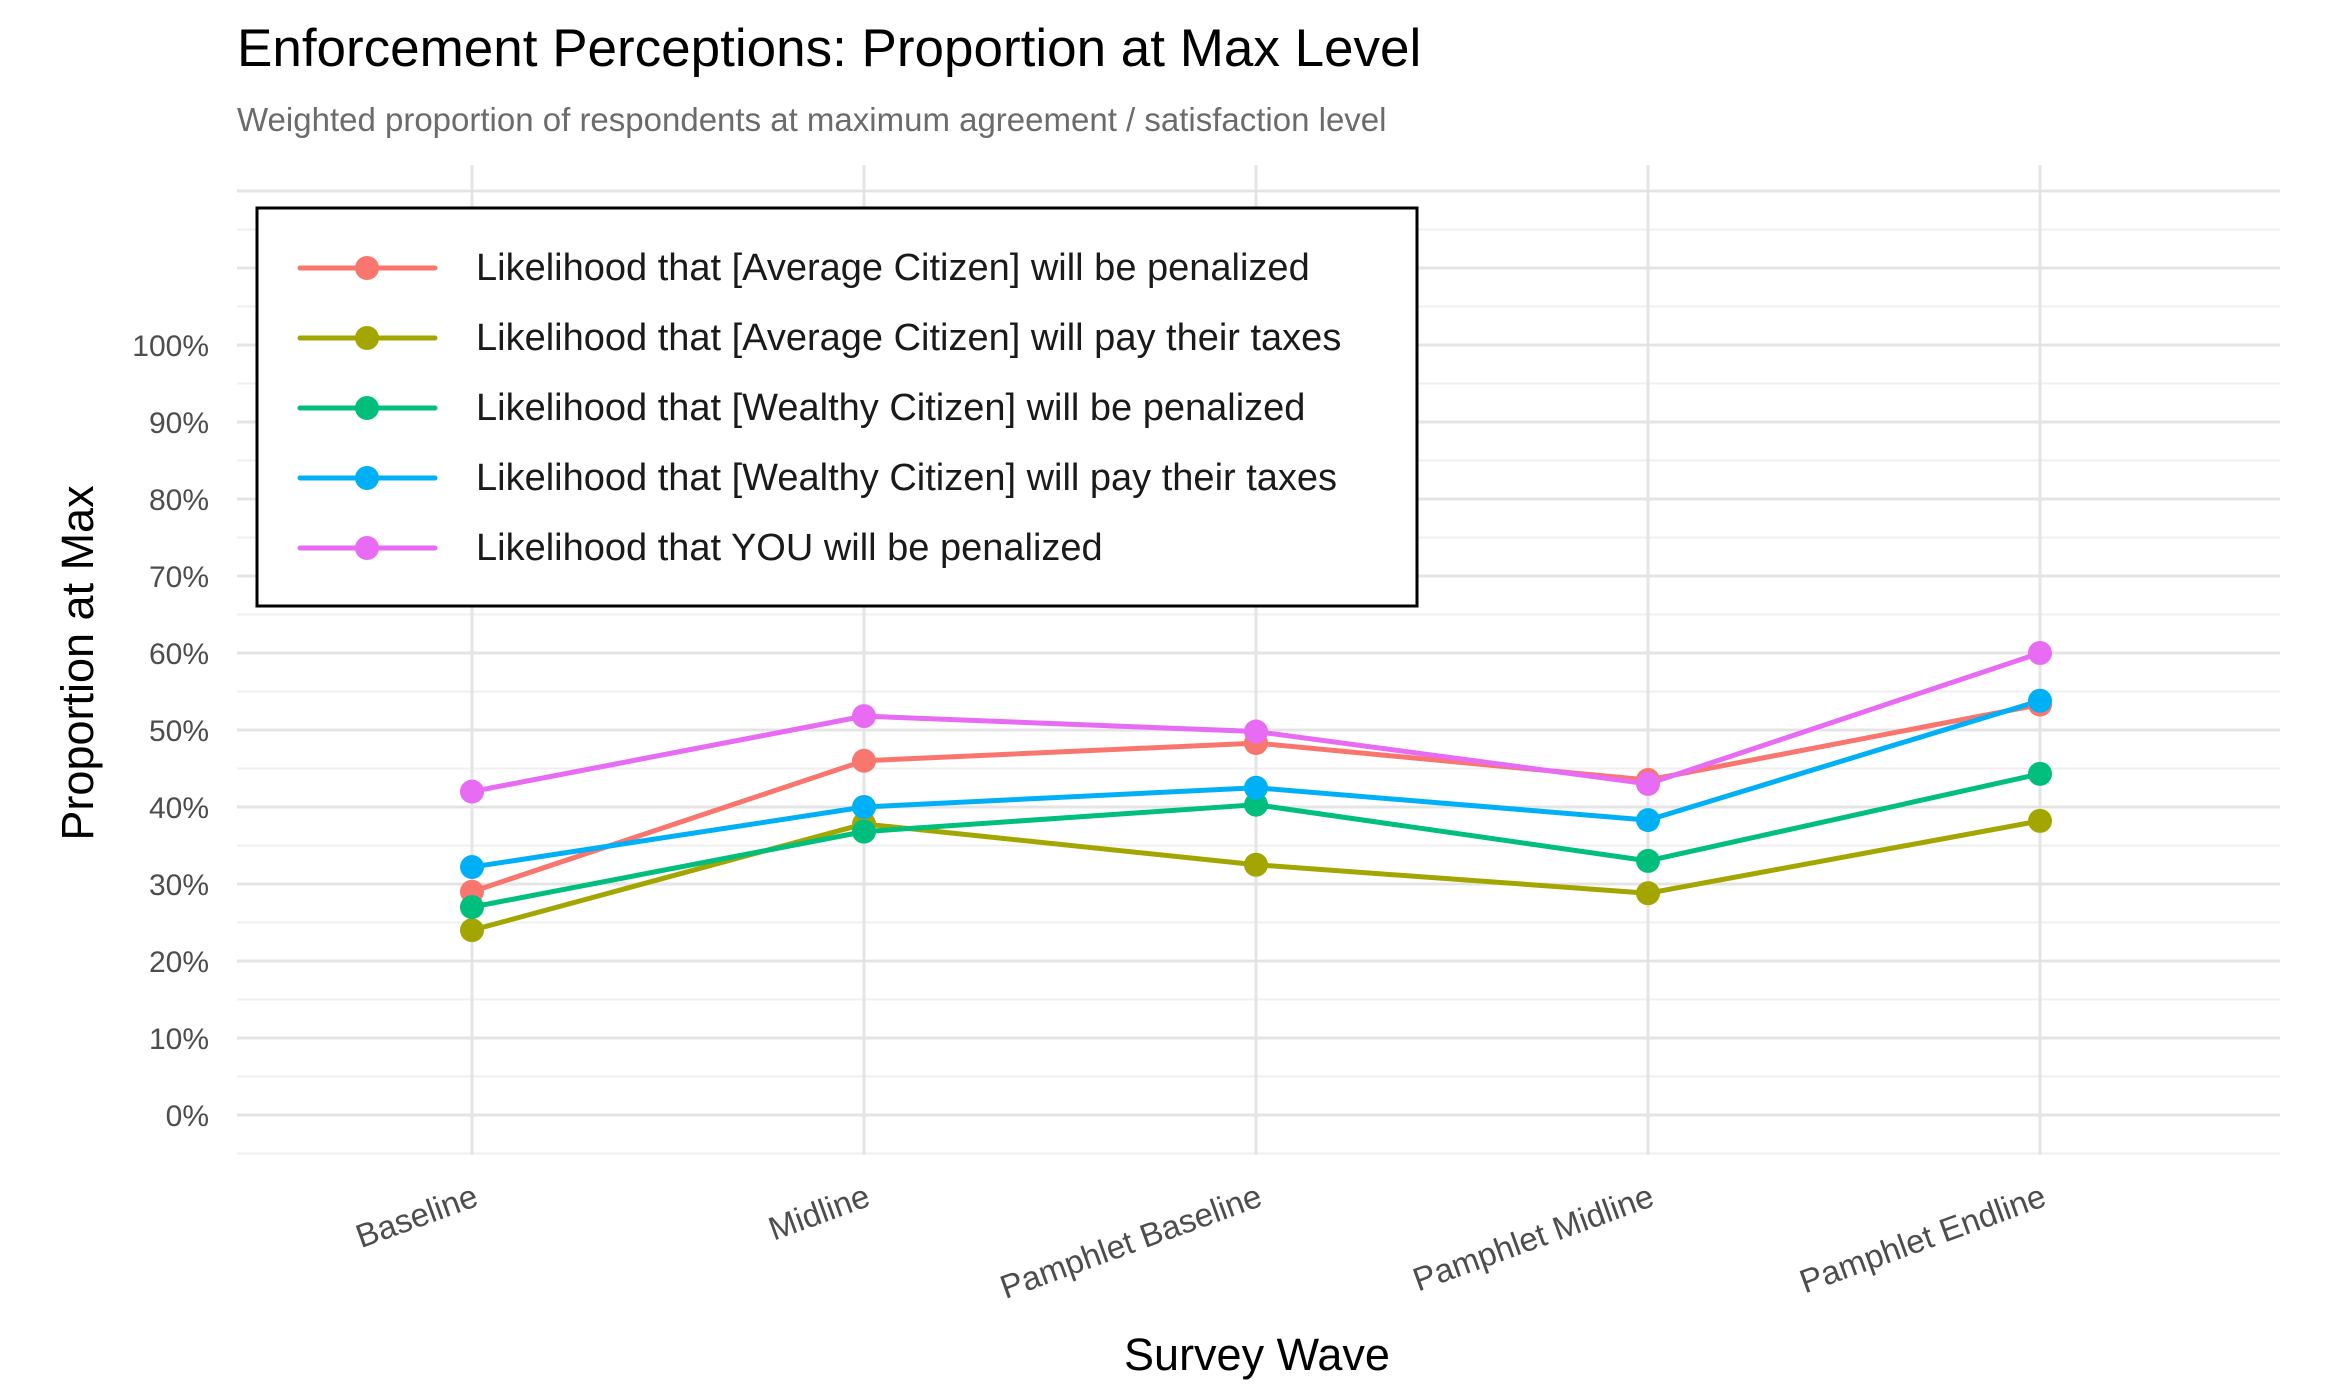  What do you see at coordinates (187, 1116) in the screenshot?
I see `y-tick-label: 0%` at bounding box center [187, 1116].